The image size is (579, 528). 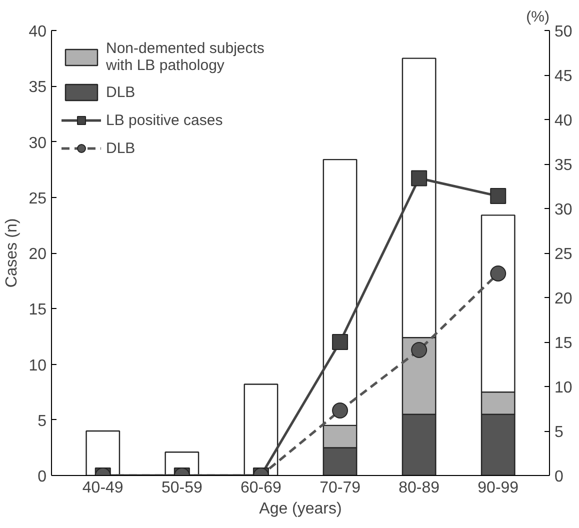 What do you see at coordinates (164, 120) in the screenshot?
I see `legend-label: LB positive cases` at bounding box center [164, 120].